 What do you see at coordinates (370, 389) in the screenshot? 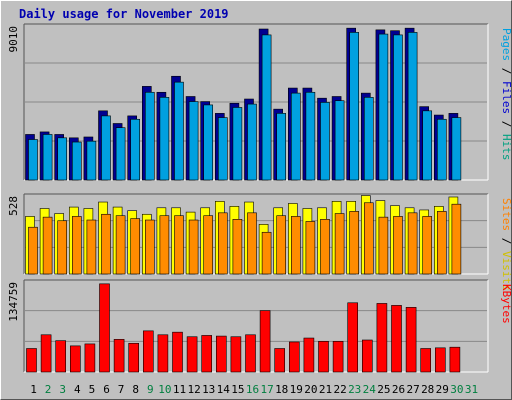
I see `day-label: 24` at bounding box center [370, 389].